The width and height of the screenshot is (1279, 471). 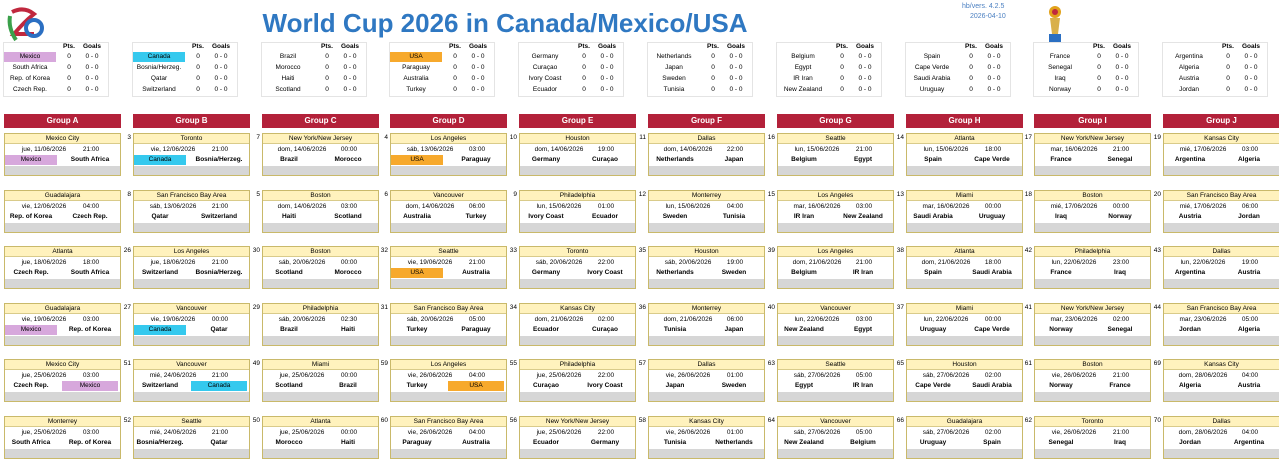 What do you see at coordinates (642, 363) in the screenshot?
I see `match-number: 57` at bounding box center [642, 363].